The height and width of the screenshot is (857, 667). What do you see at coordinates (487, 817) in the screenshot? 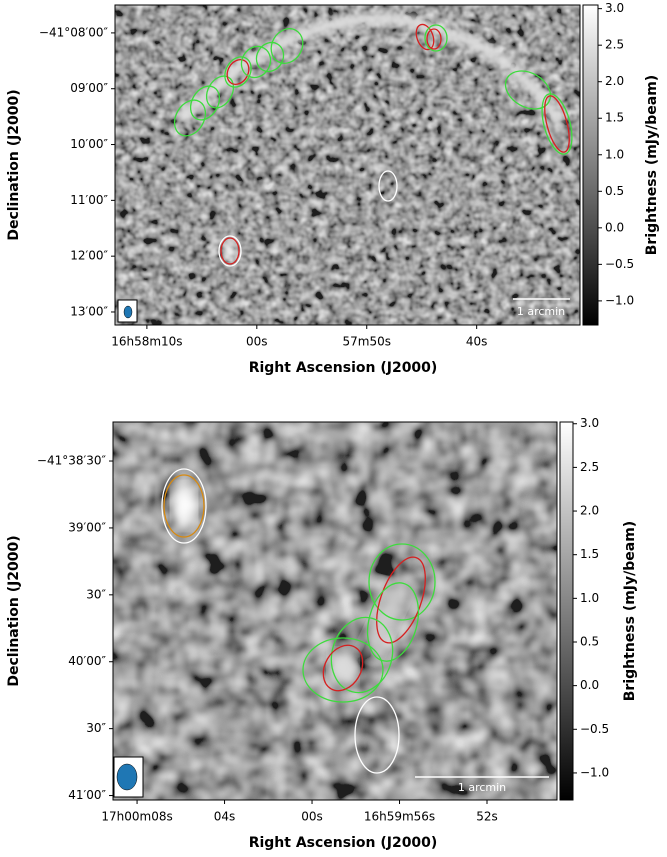
I see `x-tick-label: 52s` at bounding box center [487, 817].